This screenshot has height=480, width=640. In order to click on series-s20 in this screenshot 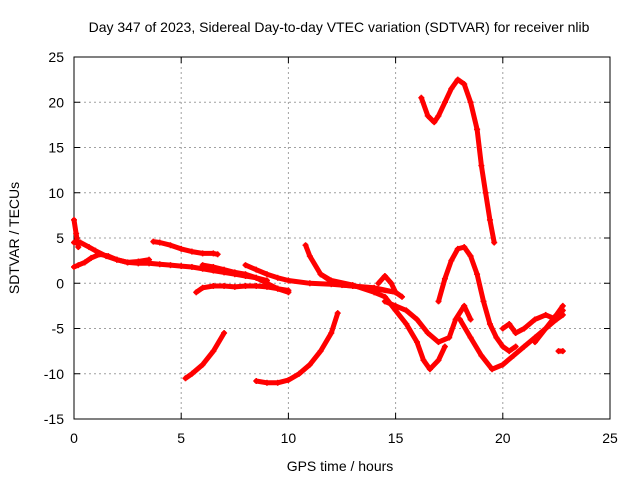, I will do `click(560, 351)`.